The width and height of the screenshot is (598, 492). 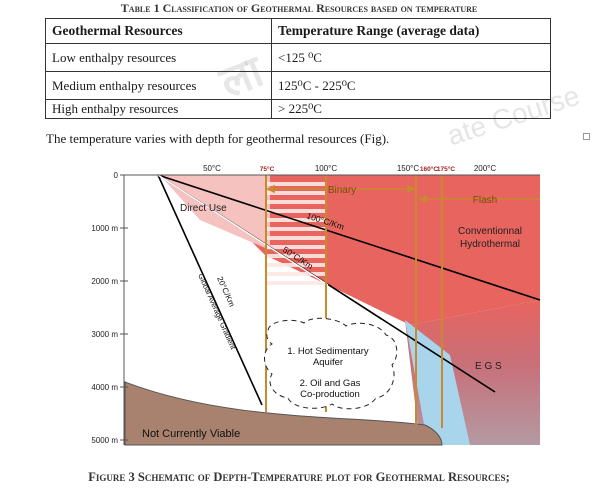 I want to click on depth-tick-label: 1000 m, so click(x=104, y=228).